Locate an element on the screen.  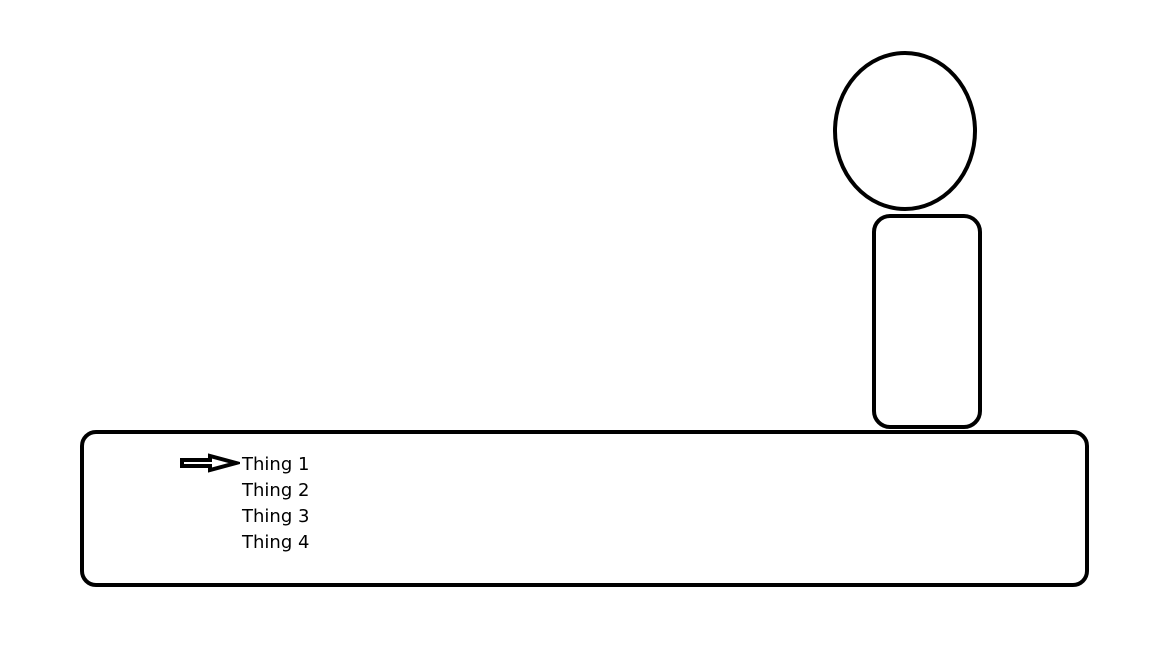
menu-item-thing-2: Thing 2 is located at coordinates (276, 490).